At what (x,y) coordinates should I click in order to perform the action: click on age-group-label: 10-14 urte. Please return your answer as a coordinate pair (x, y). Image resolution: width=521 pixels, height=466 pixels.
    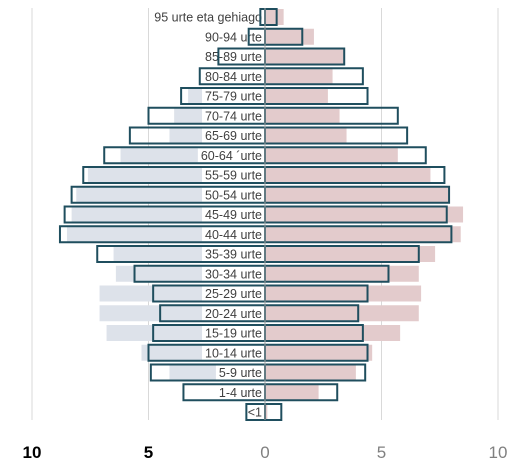
    Looking at the image, I should click on (233, 353).